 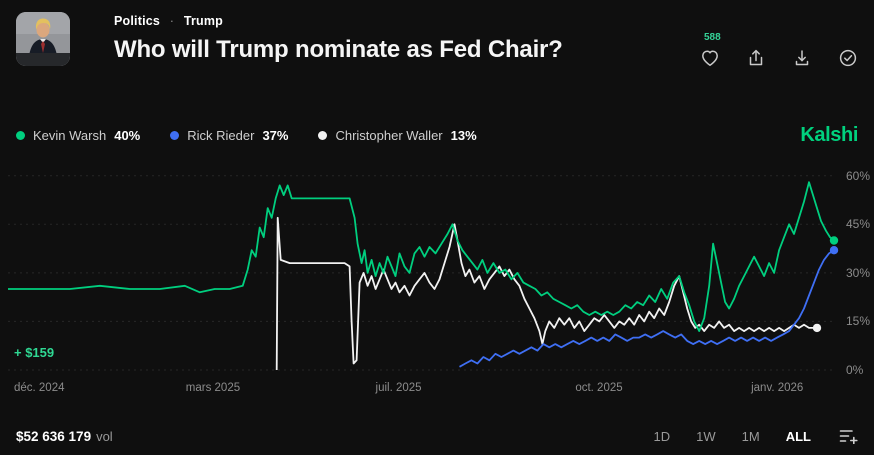 I want to click on legend-name: Christopher Waller, so click(x=389, y=135).